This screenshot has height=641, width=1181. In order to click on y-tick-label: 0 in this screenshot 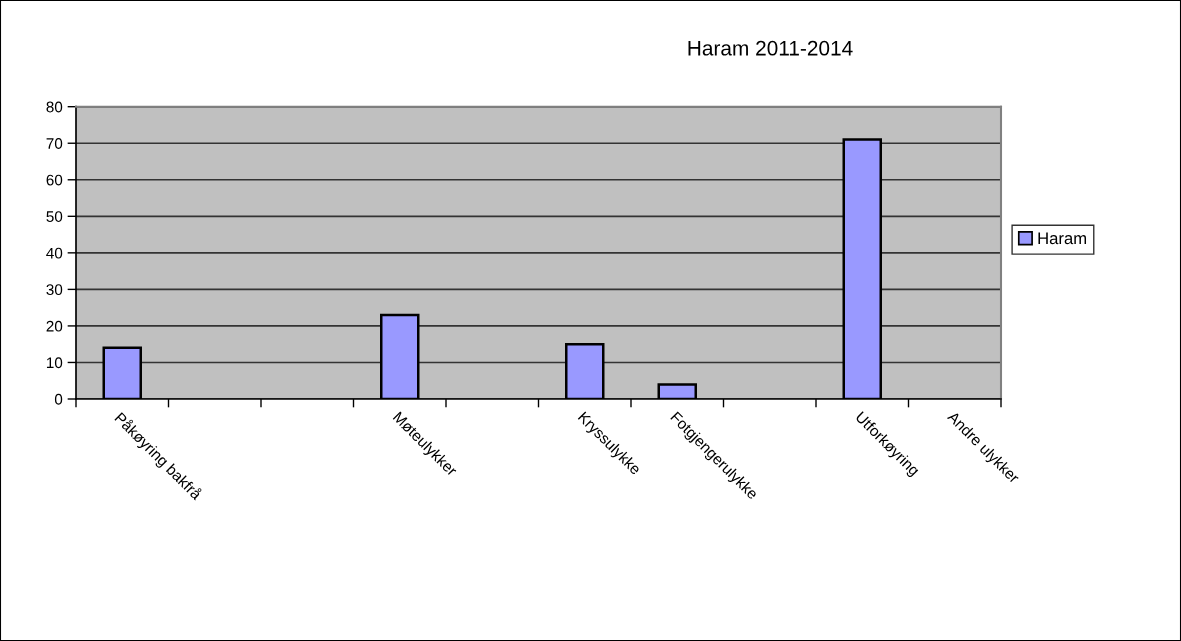, I will do `click(58, 399)`.